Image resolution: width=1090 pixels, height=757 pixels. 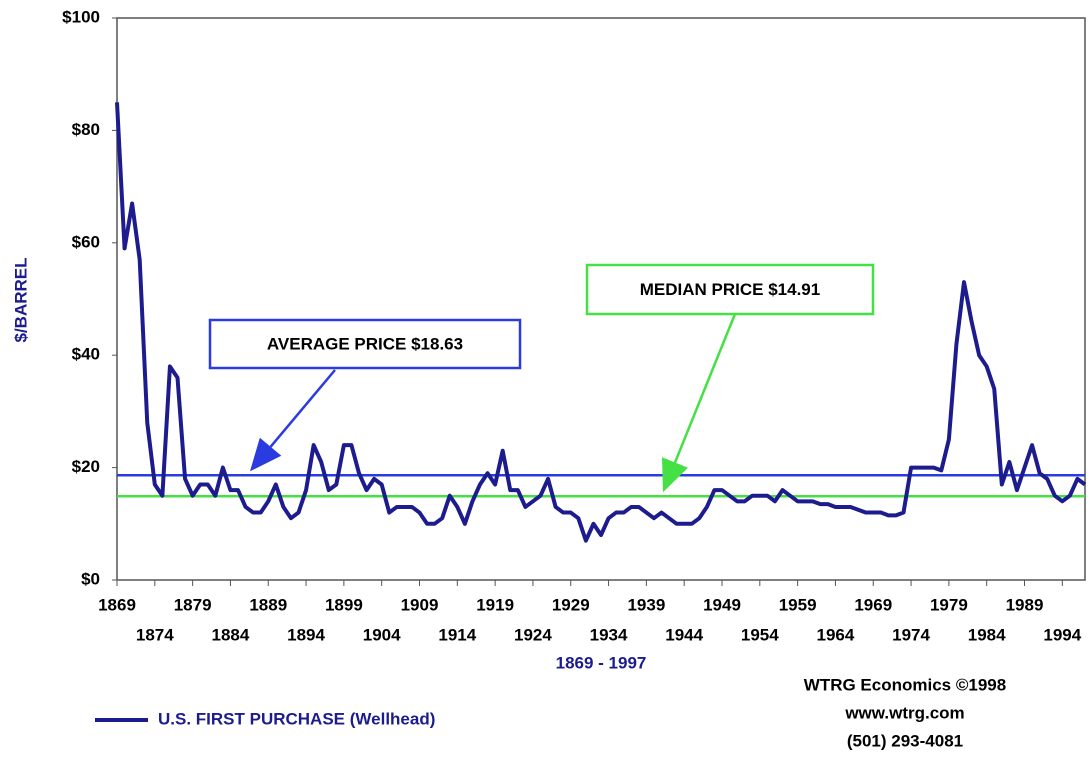 I want to click on x-tick-label: 1884, so click(x=231, y=634).